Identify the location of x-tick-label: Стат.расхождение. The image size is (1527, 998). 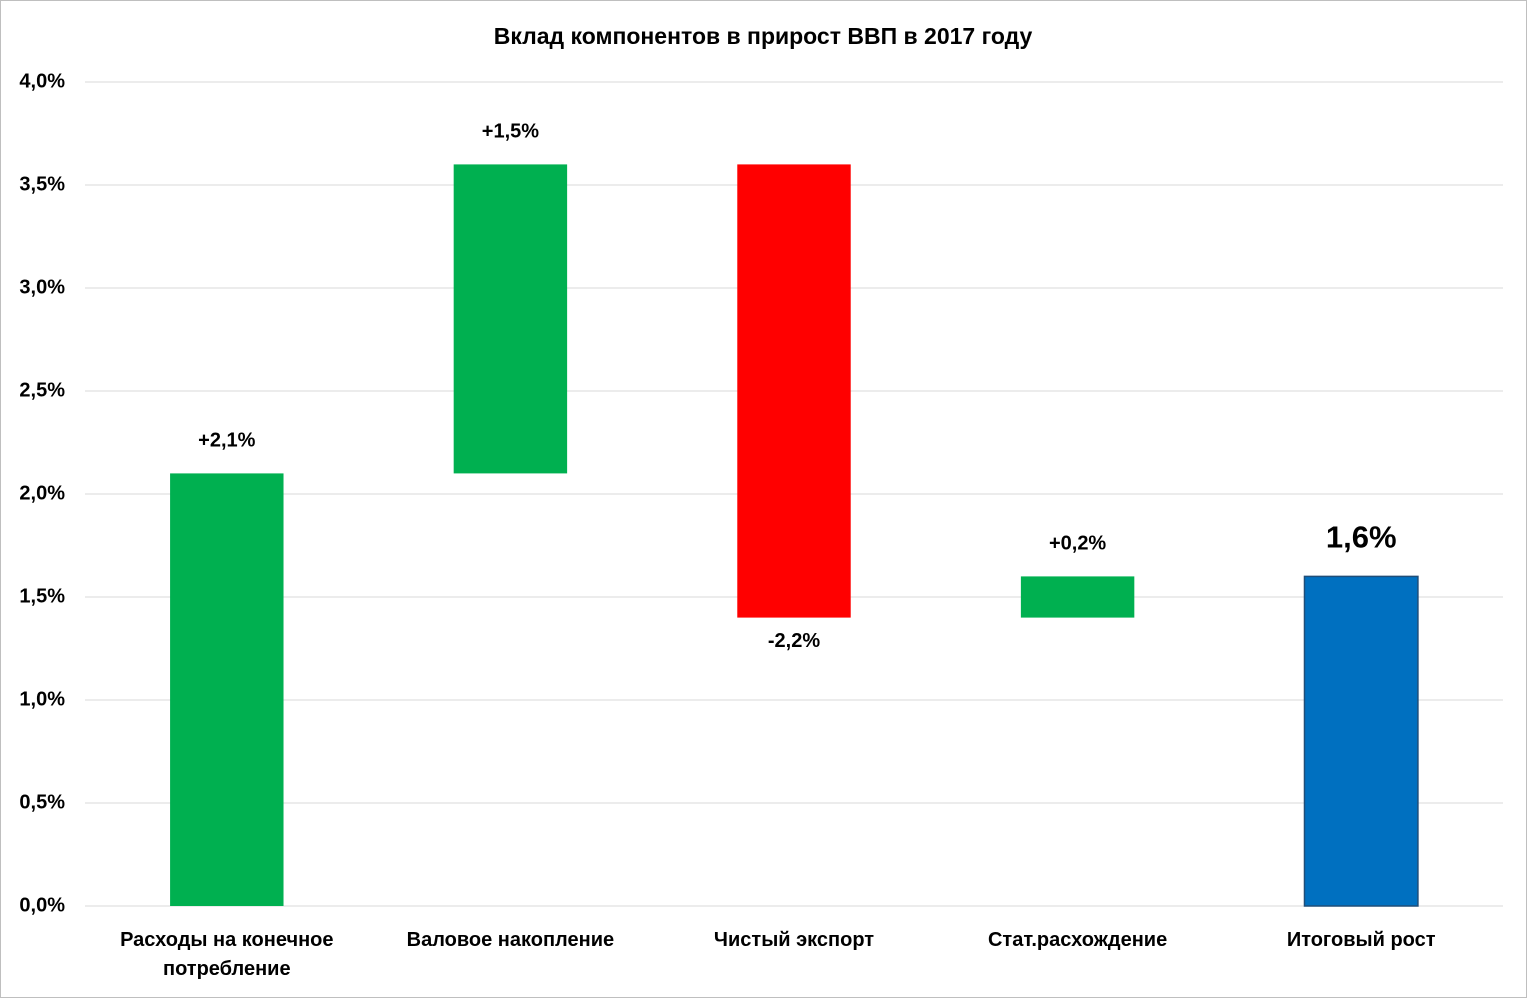
(1077, 940).